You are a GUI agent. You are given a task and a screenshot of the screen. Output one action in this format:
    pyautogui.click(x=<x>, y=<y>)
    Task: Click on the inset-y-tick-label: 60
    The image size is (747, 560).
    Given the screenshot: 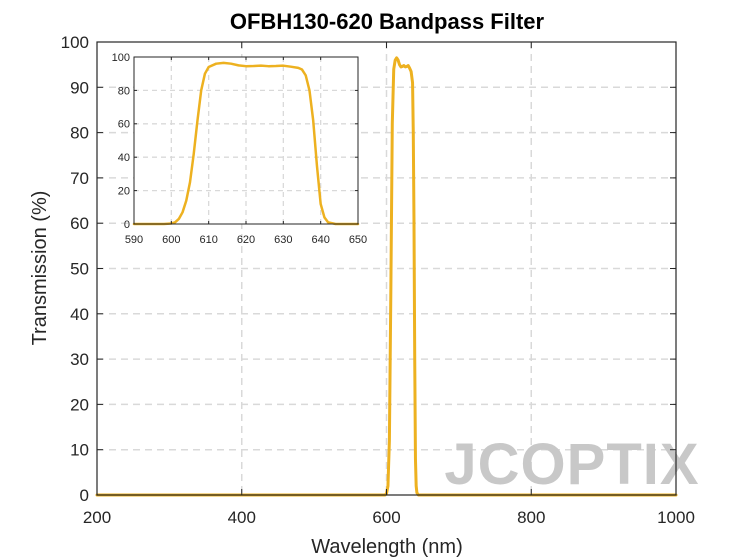 What is the action you would take?
    pyautogui.click(x=124, y=125)
    